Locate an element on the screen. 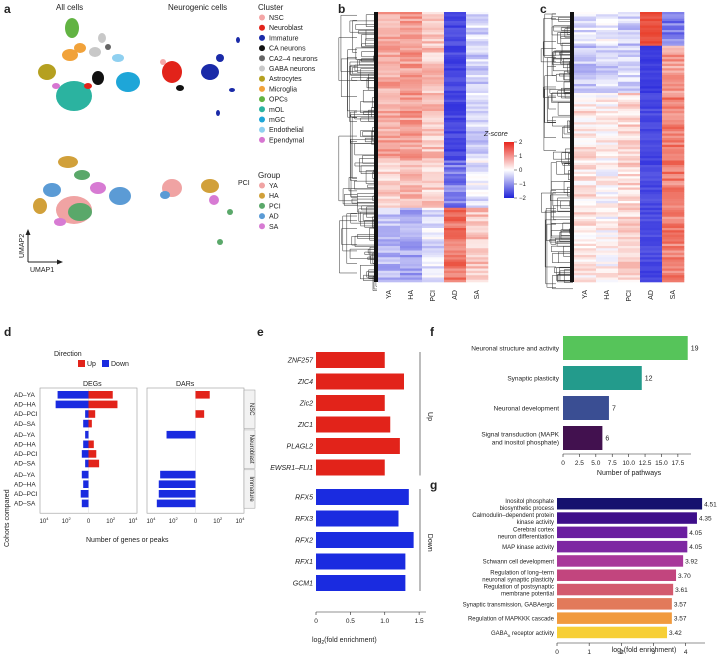  pci-annotation: PCI is located at coordinates (244, 183).